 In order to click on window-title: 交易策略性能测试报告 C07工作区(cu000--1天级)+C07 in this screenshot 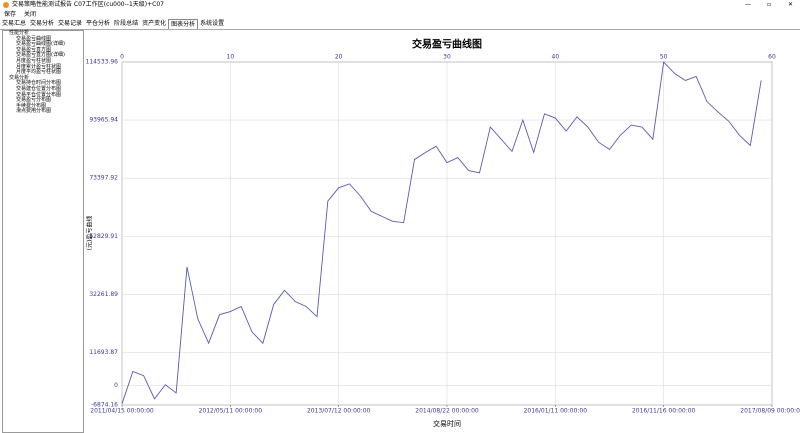, I will do `click(88, 4)`.